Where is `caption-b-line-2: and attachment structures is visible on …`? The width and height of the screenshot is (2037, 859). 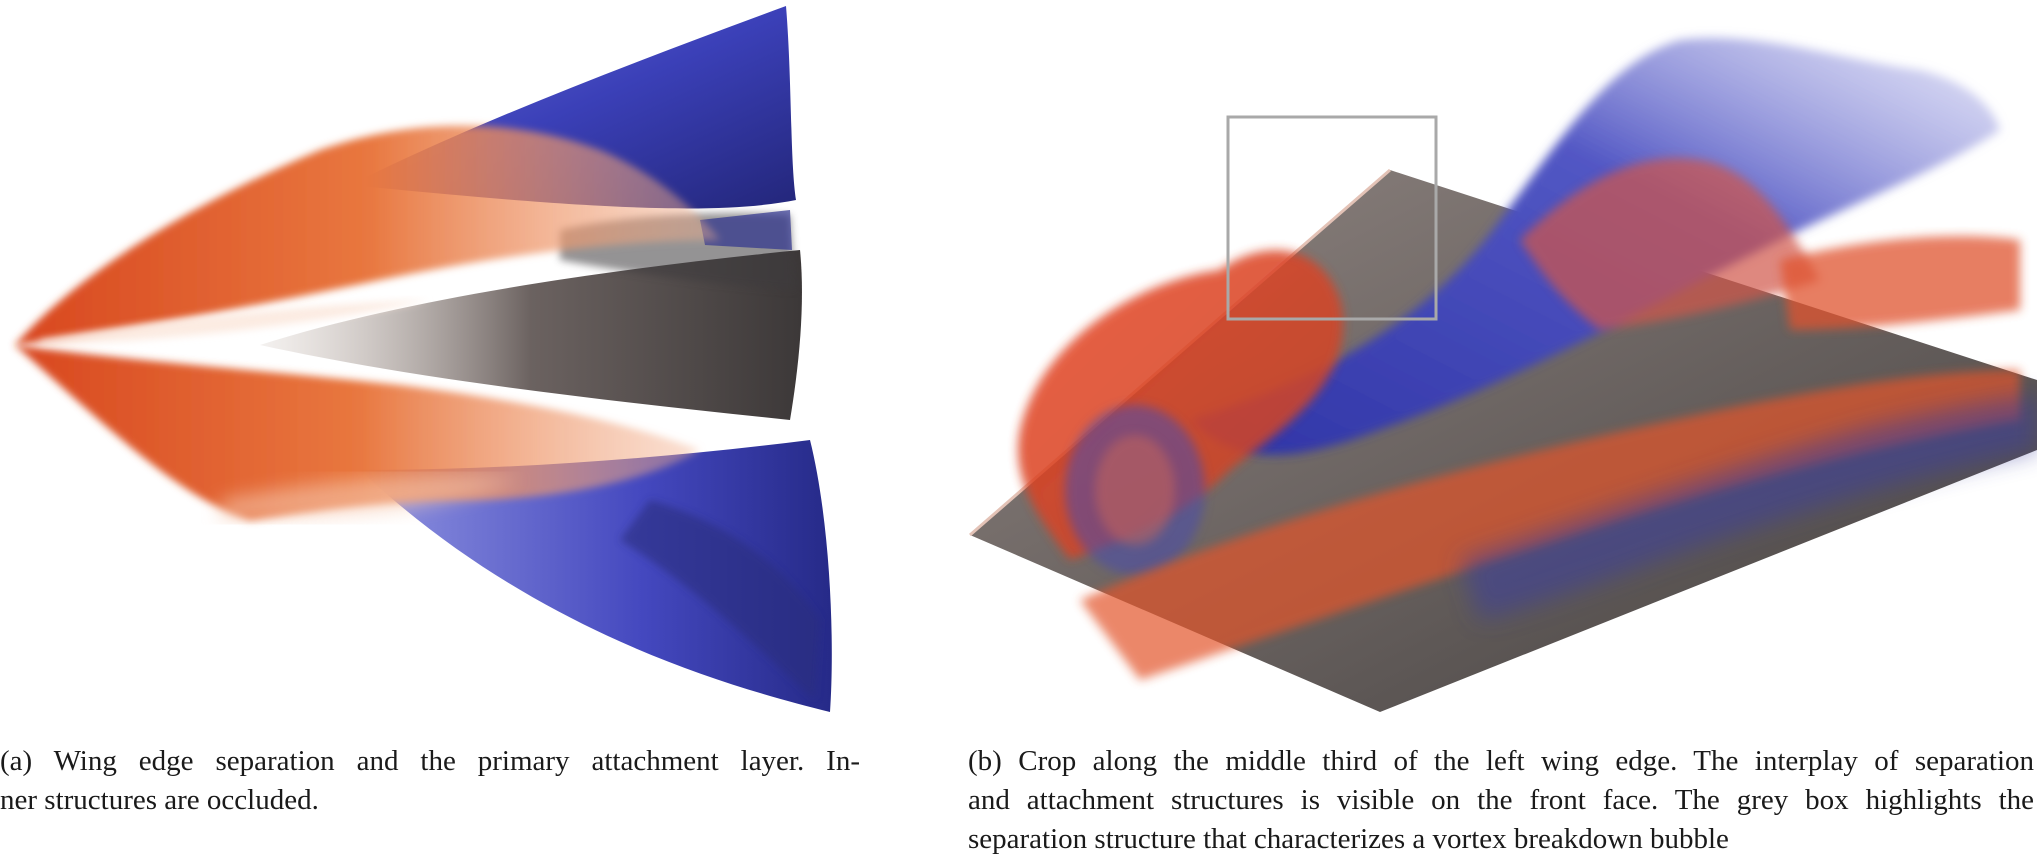
caption-b-line-2: and attachment structures is visible on … is located at coordinates (1501, 800).